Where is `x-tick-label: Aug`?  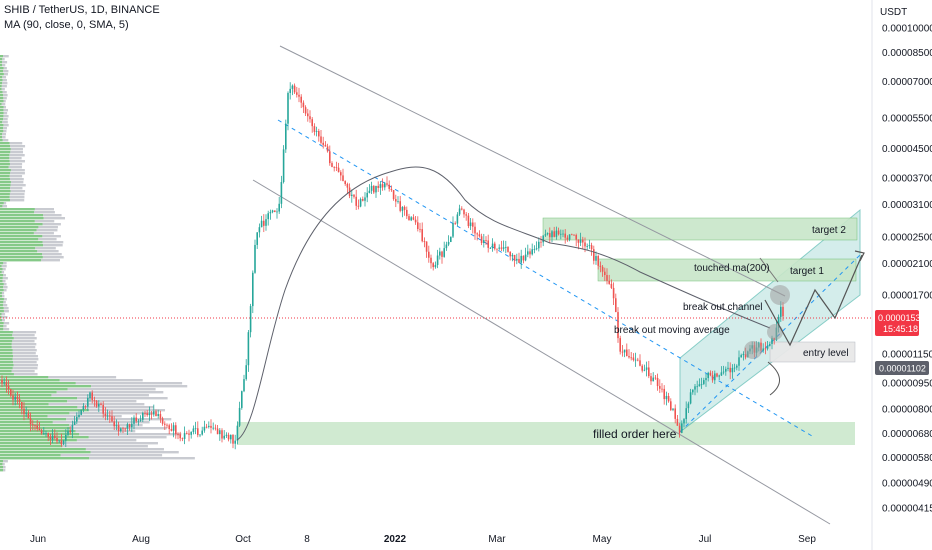 x-tick-label: Aug is located at coordinates (141, 539).